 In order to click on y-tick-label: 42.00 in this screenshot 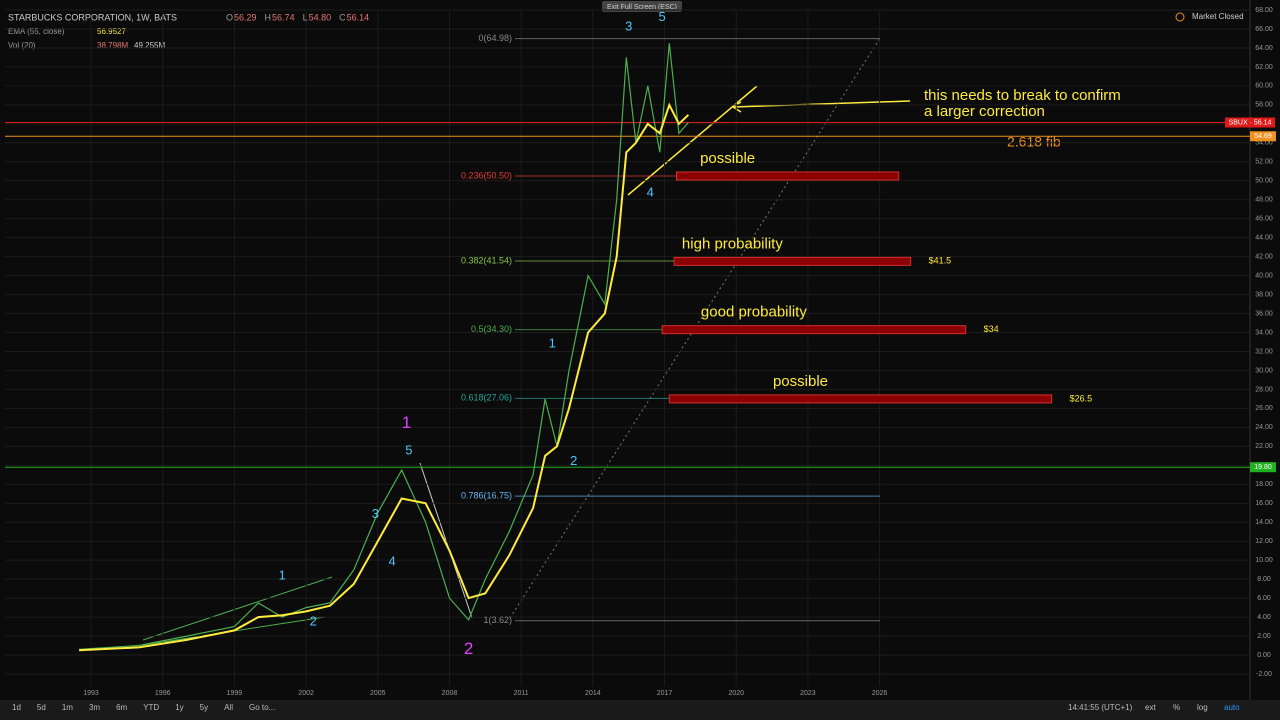, I will do `click(1264, 256)`.